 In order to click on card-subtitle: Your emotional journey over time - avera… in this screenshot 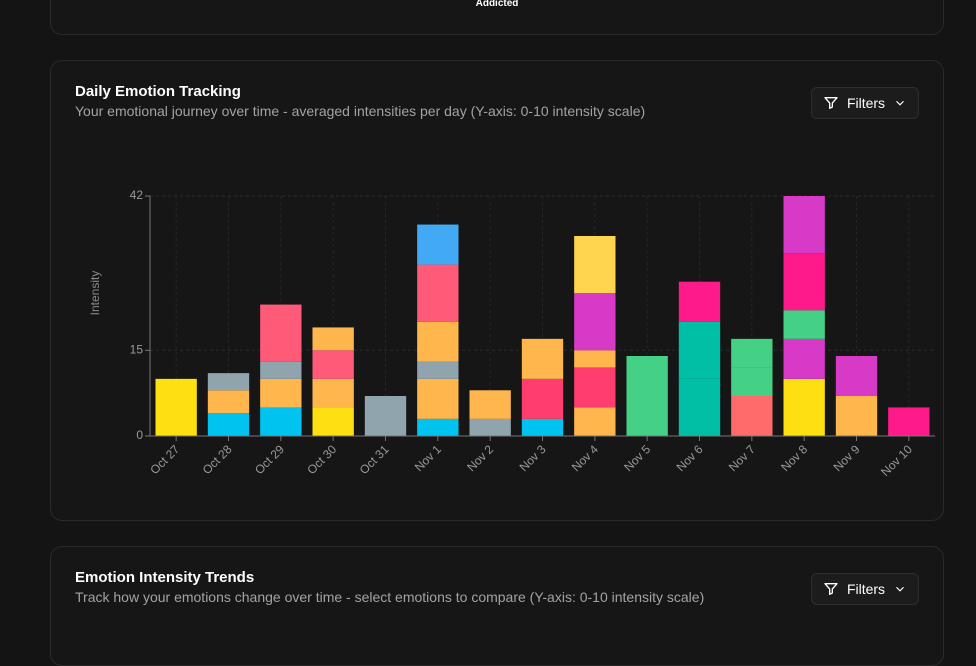, I will do `click(360, 111)`.